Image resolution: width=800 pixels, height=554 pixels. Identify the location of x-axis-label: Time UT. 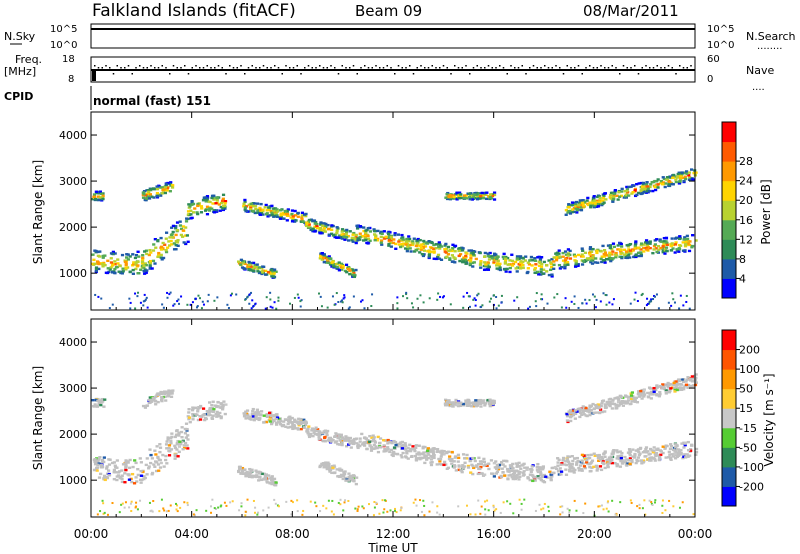
(392, 547).